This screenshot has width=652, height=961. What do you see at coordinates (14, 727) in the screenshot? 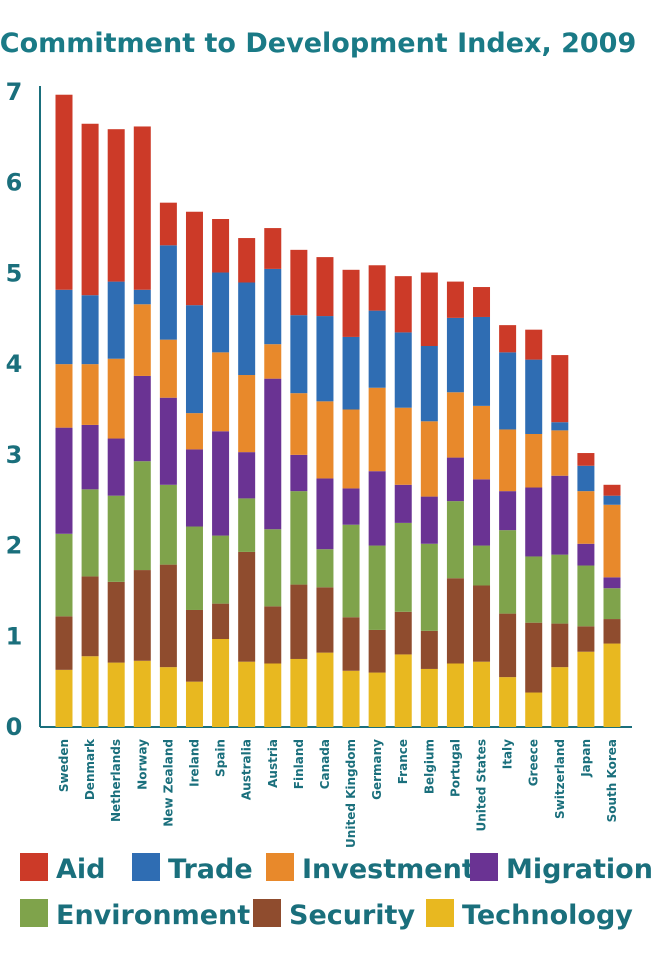
I see `y-tick-label: 0` at bounding box center [14, 727].